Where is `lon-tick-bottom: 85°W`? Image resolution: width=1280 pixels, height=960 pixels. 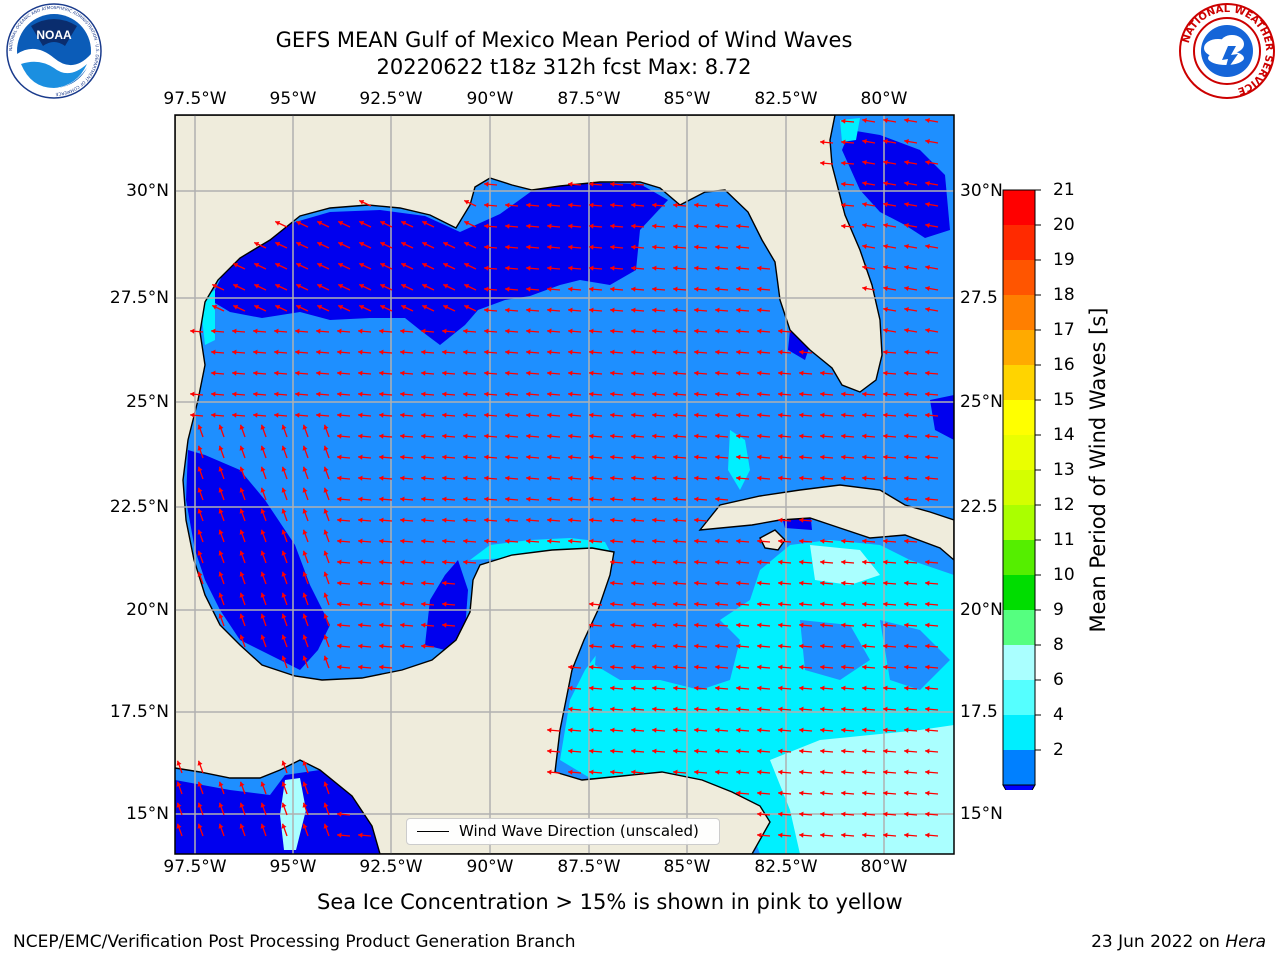
lon-tick-bottom: 85°W is located at coordinates (687, 867).